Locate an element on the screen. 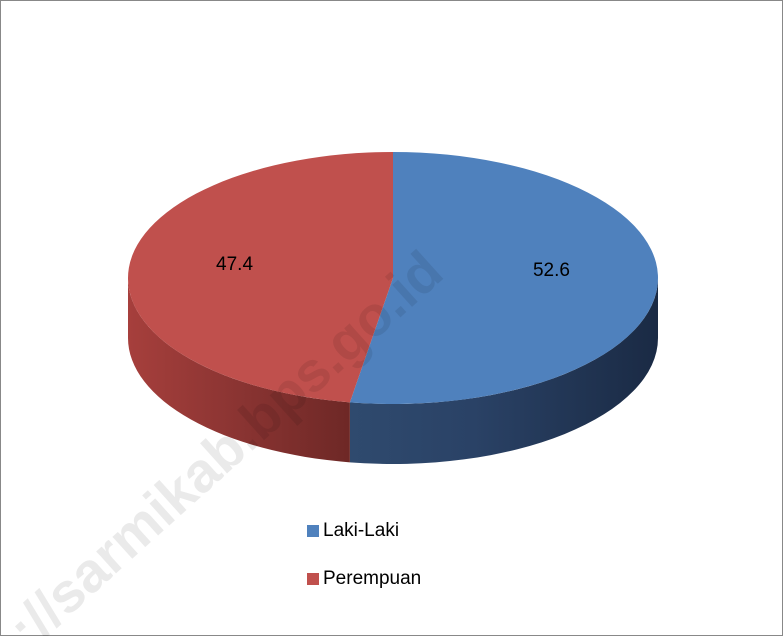 Image resolution: width=783 pixels, height=636 pixels. legend-label: Laki-Laki is located at coordinates (361, 530).